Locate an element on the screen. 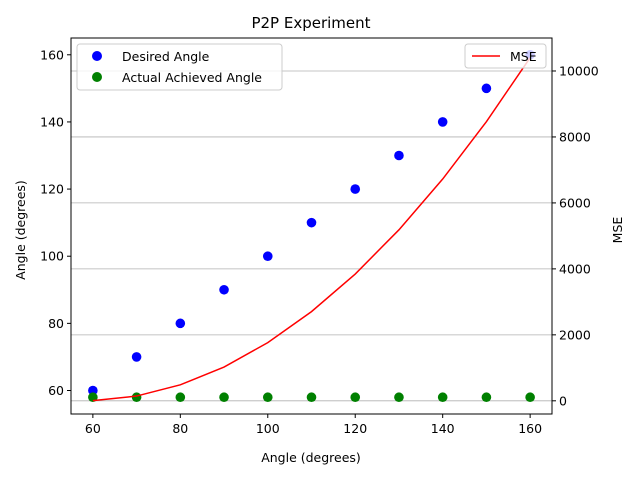  y-axis-title-right: MSE is located at coordinates (617, 230).